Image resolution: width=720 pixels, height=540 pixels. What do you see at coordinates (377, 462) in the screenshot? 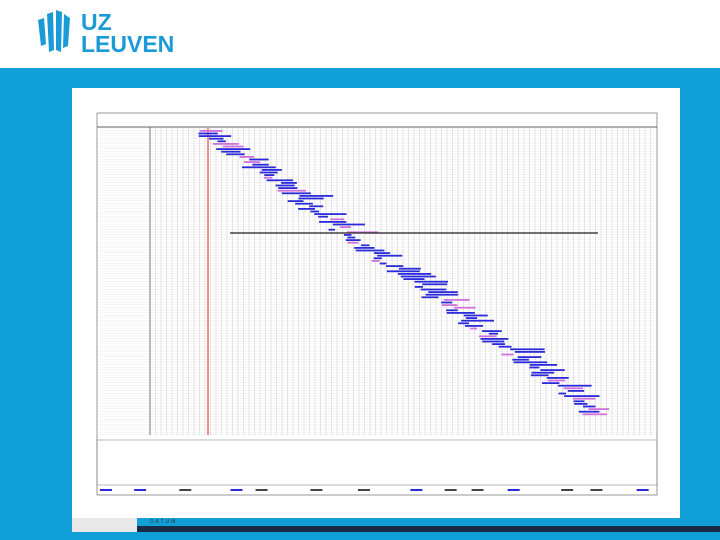
I see `gantt-notes` at bounding box center [377, 462].